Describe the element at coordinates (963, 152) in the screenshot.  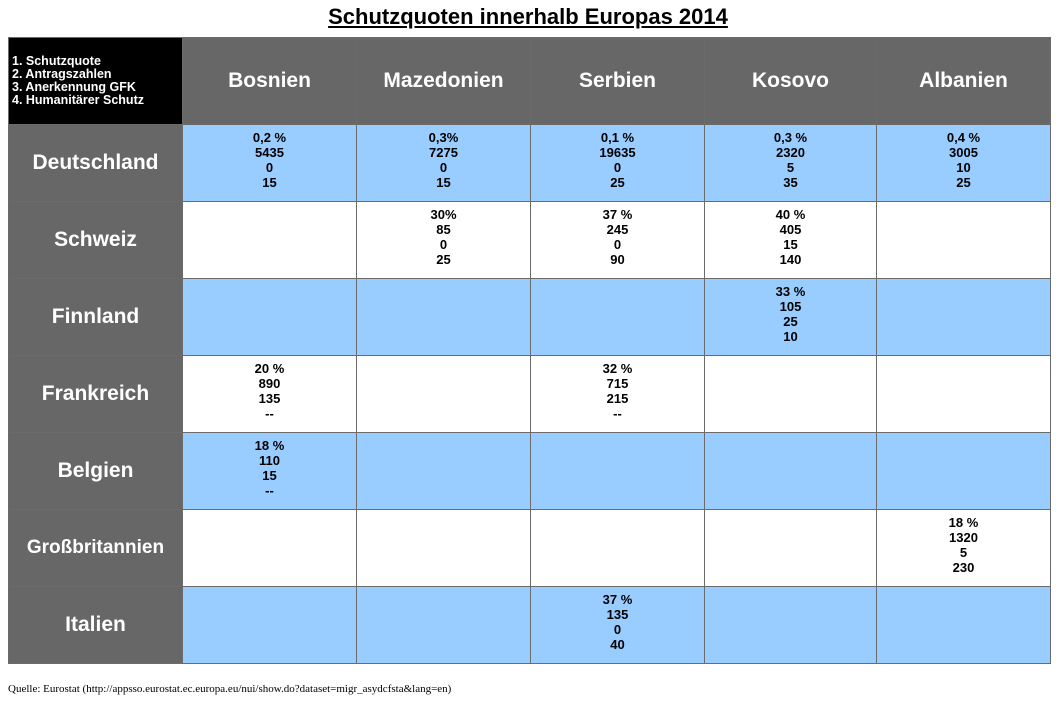
I see `cell-value: 3005` at that location.